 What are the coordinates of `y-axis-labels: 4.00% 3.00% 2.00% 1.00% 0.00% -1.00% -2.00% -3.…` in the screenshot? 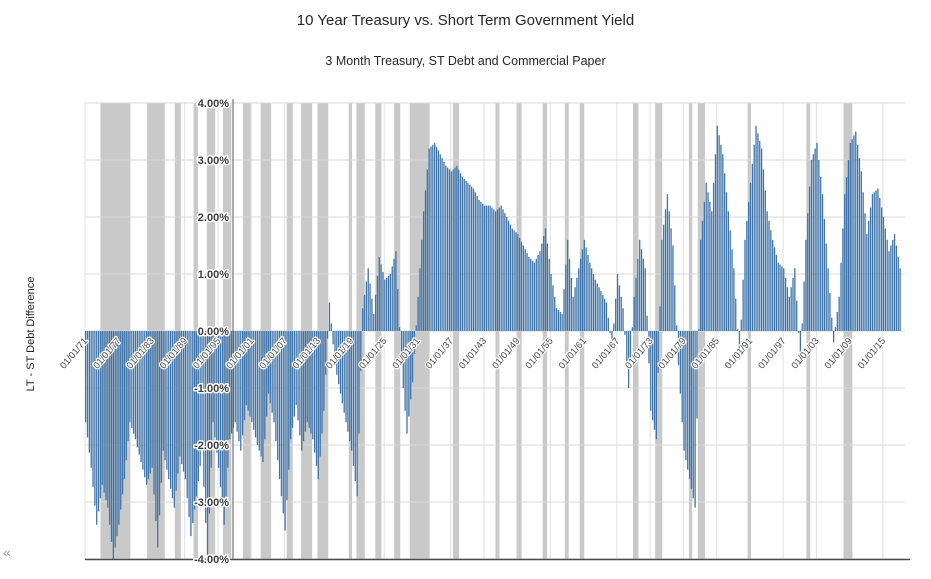 It's located at (212, 332).